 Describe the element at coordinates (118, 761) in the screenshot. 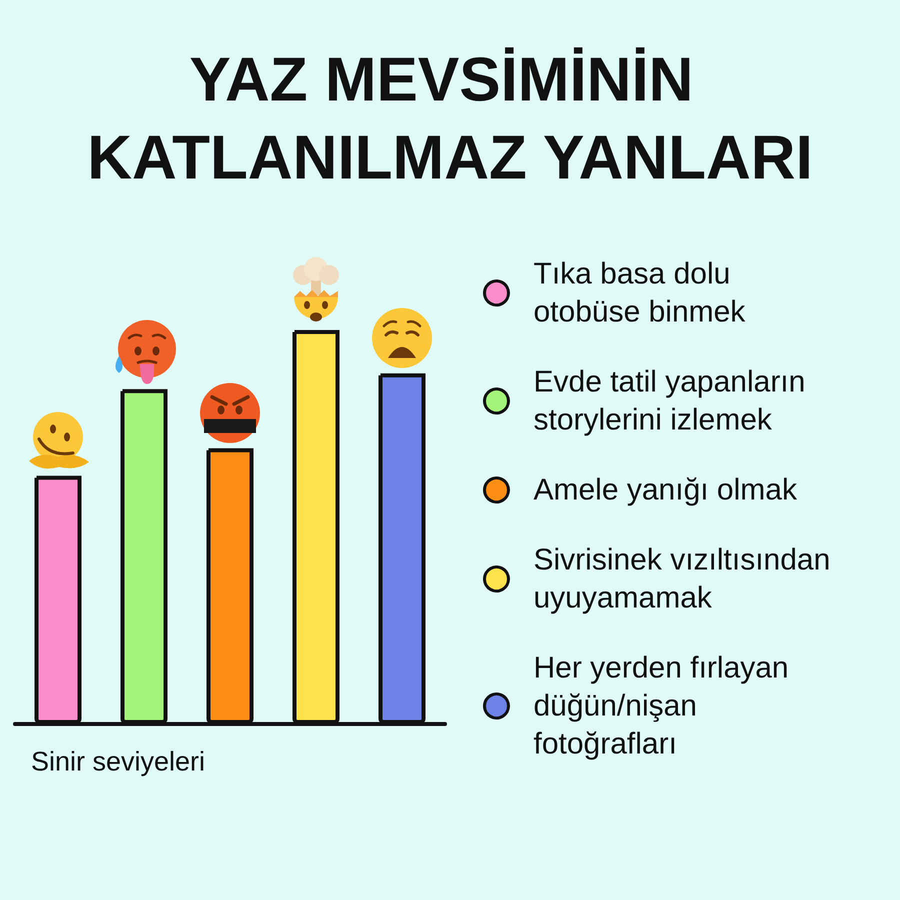

I see `x-axis-title: Sinir seviyeleri` at that location.